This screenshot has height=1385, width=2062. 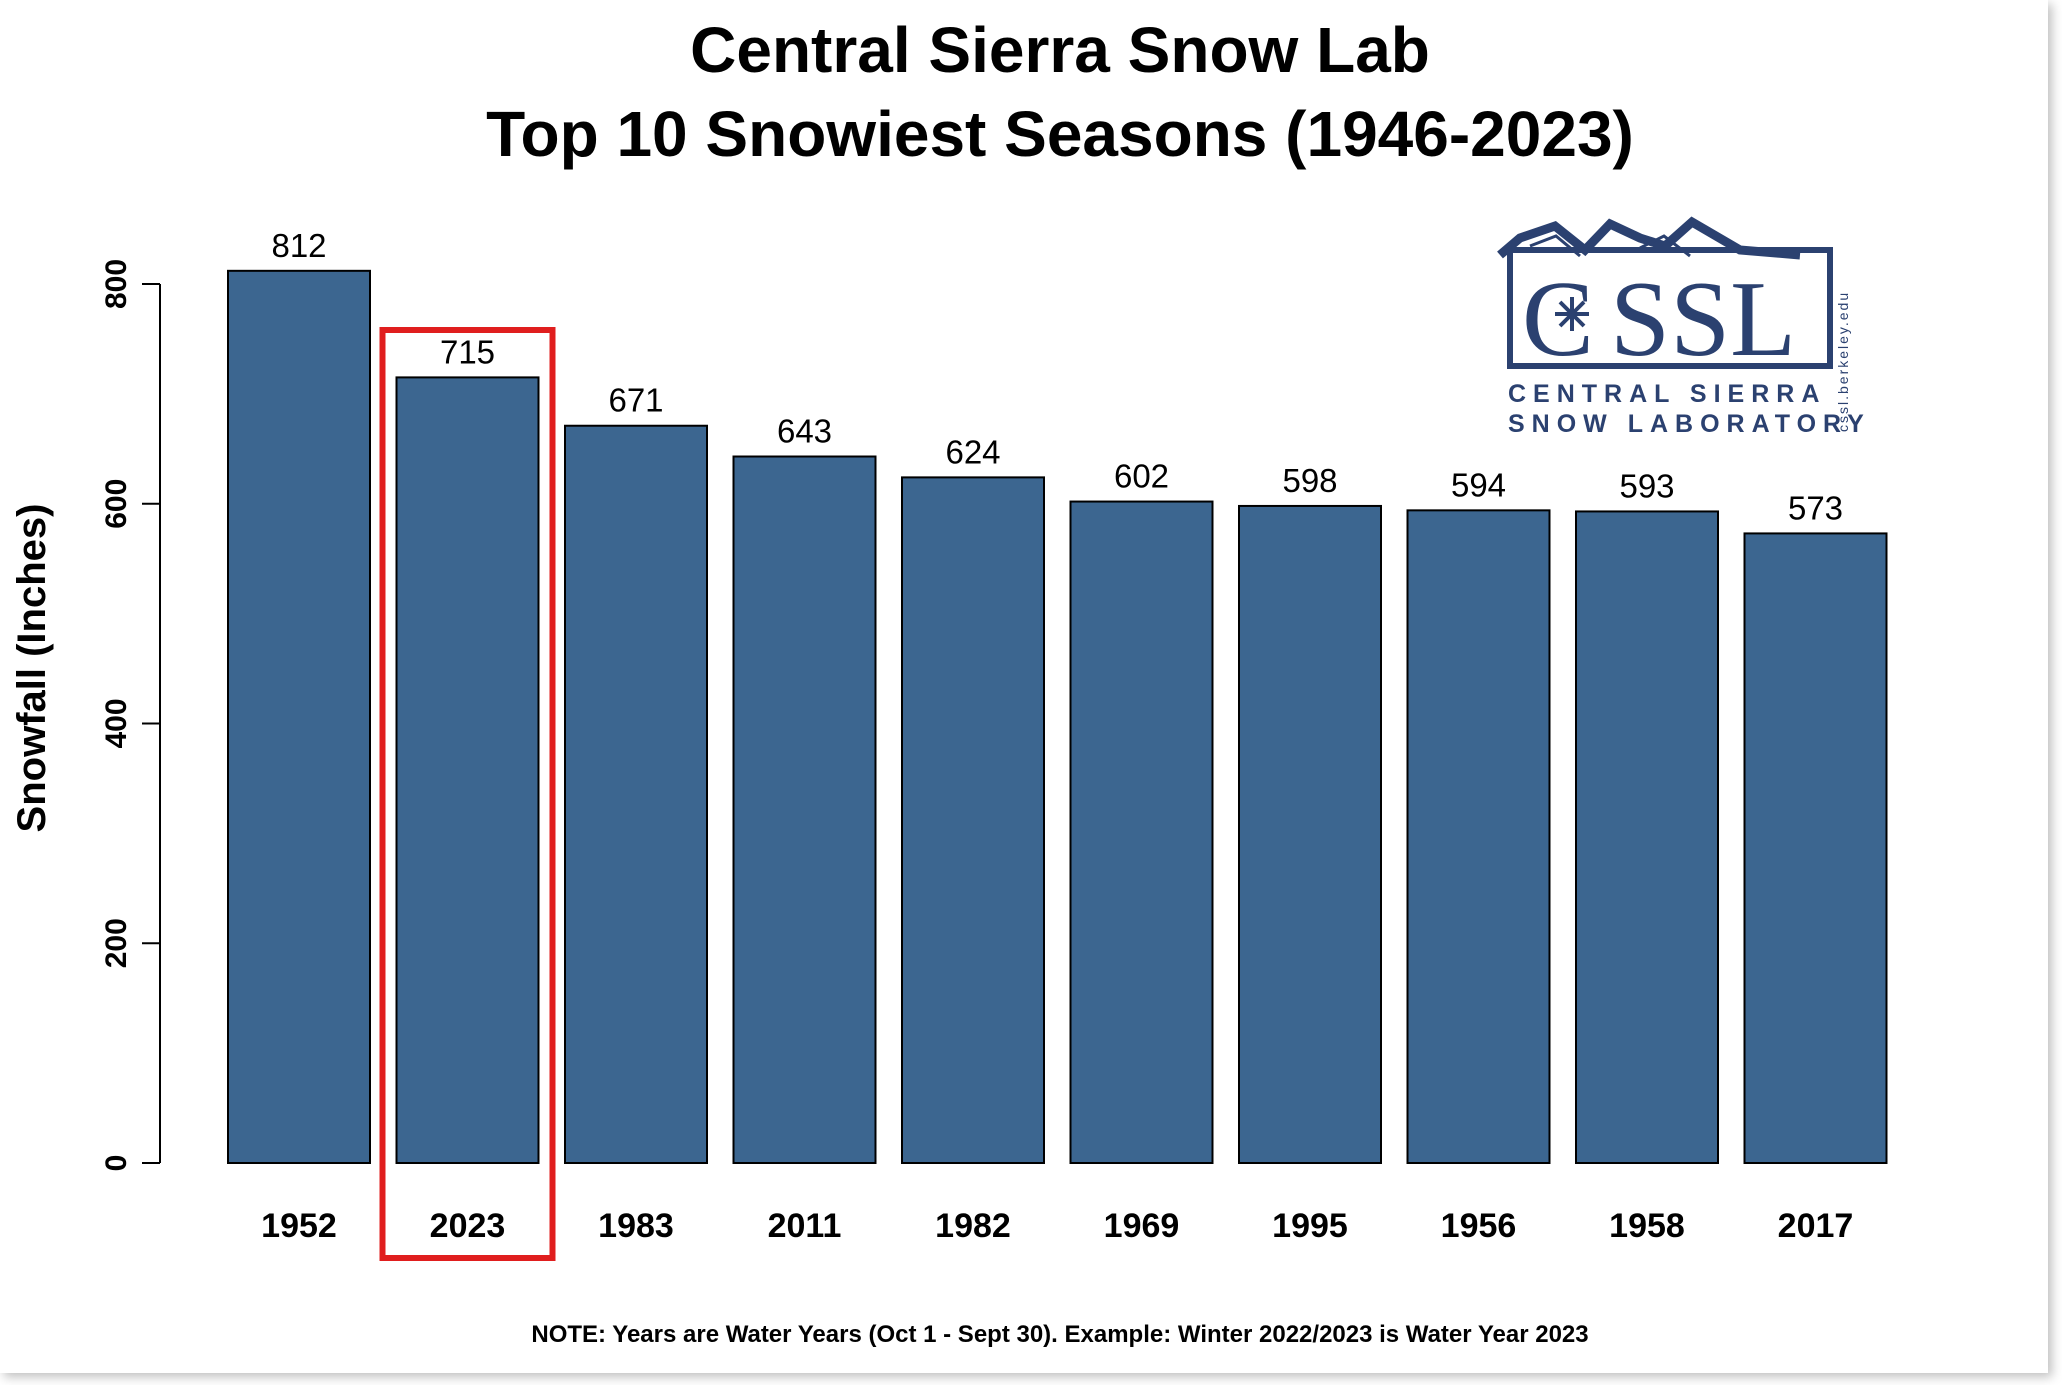 I want to click on data-label: 593, so click(x=1646, y=485).